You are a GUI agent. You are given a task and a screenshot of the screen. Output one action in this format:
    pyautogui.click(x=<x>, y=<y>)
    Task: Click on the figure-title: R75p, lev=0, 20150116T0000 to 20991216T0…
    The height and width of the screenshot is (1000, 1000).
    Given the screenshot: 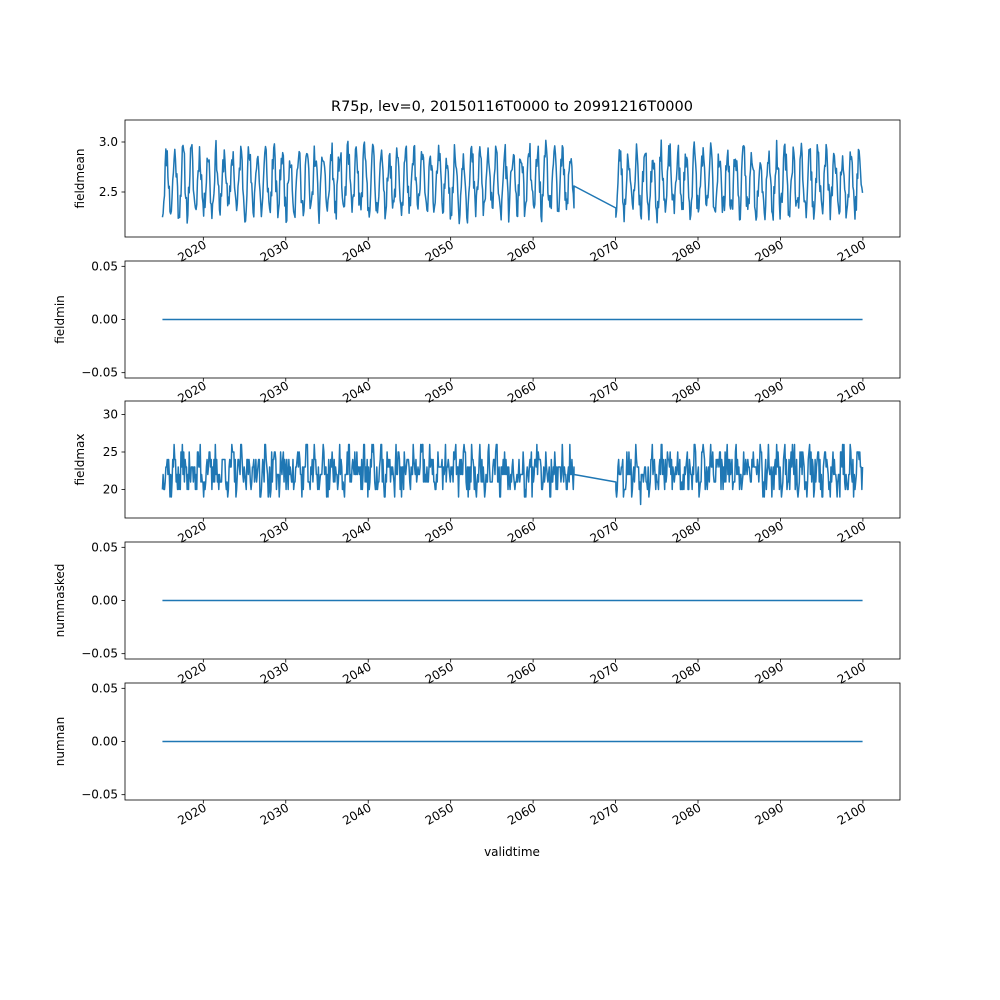 What is the action you would take?
    pyautogui.click(x=512, y=107)
    